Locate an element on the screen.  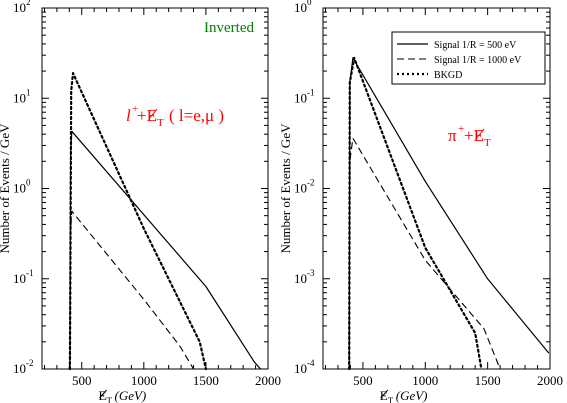
channel-parenthetical: ( l=e,μ ) is located at coordinates (196, 115).